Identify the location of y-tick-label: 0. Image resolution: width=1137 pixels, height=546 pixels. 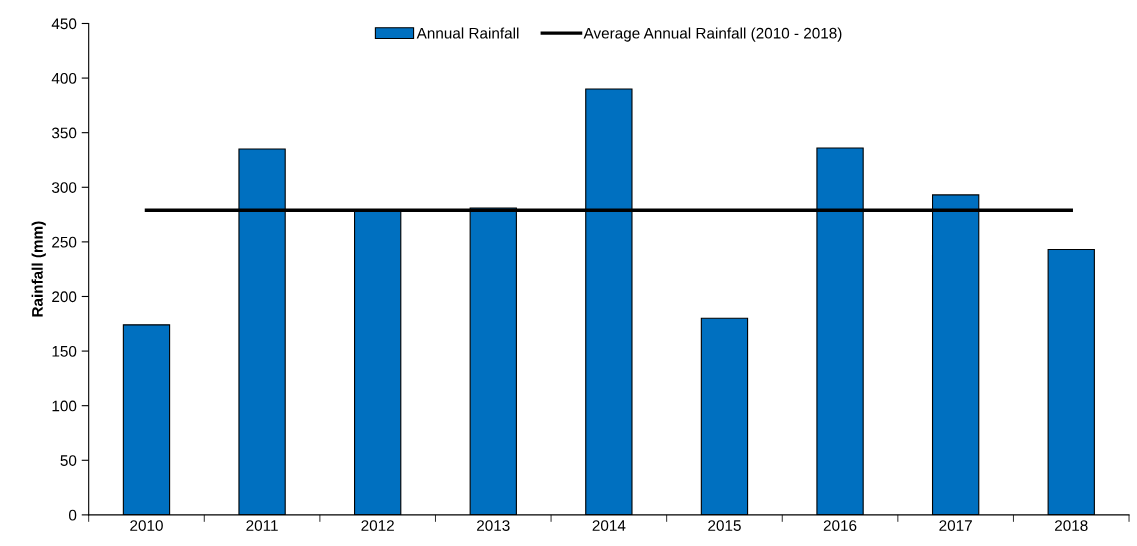
(72, 515).